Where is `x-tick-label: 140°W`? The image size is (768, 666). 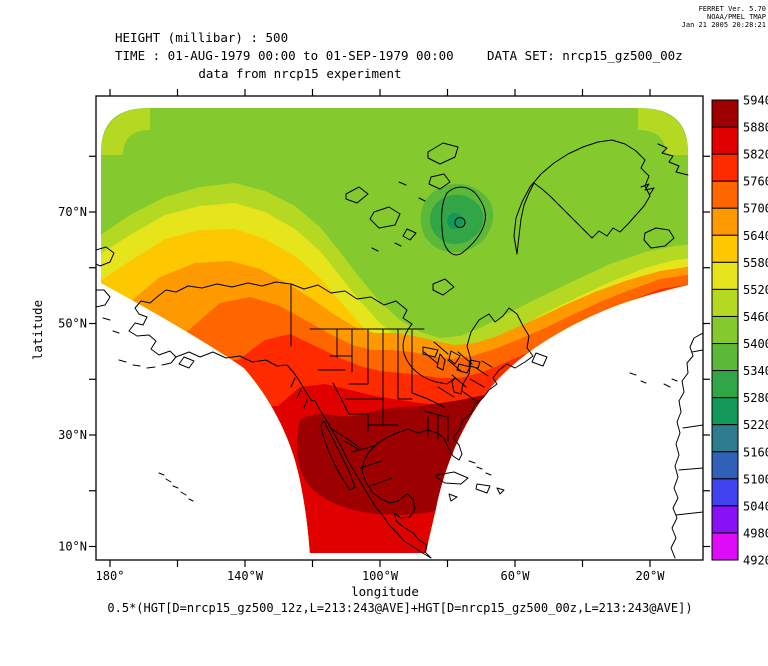 x-tick-label: 140°W is located at coordinates (245, 576).